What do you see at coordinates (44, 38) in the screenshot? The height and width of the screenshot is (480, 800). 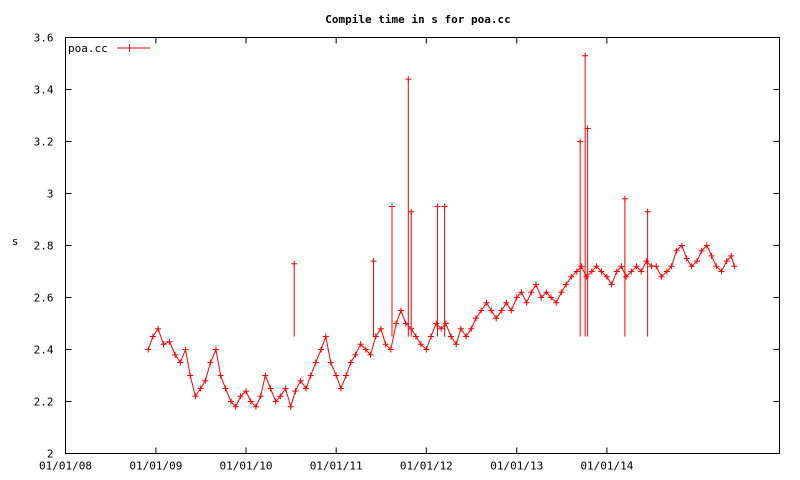 I see `y-tick-label: 3.6` at bounding box center [44, 38].